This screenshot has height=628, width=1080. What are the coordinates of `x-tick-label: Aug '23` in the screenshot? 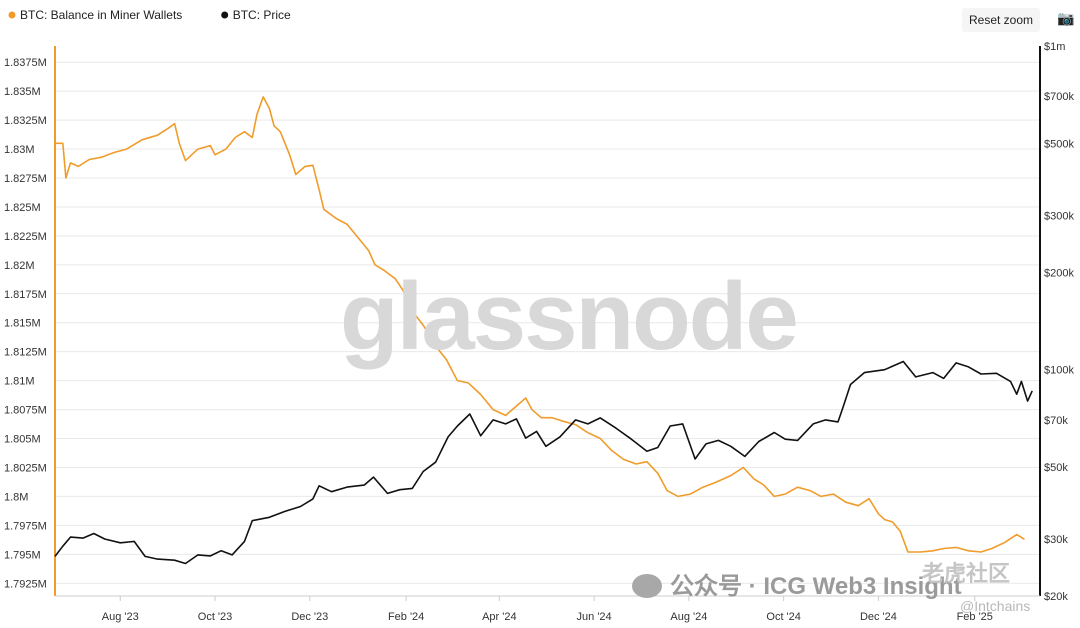 It's located at (120, 617).